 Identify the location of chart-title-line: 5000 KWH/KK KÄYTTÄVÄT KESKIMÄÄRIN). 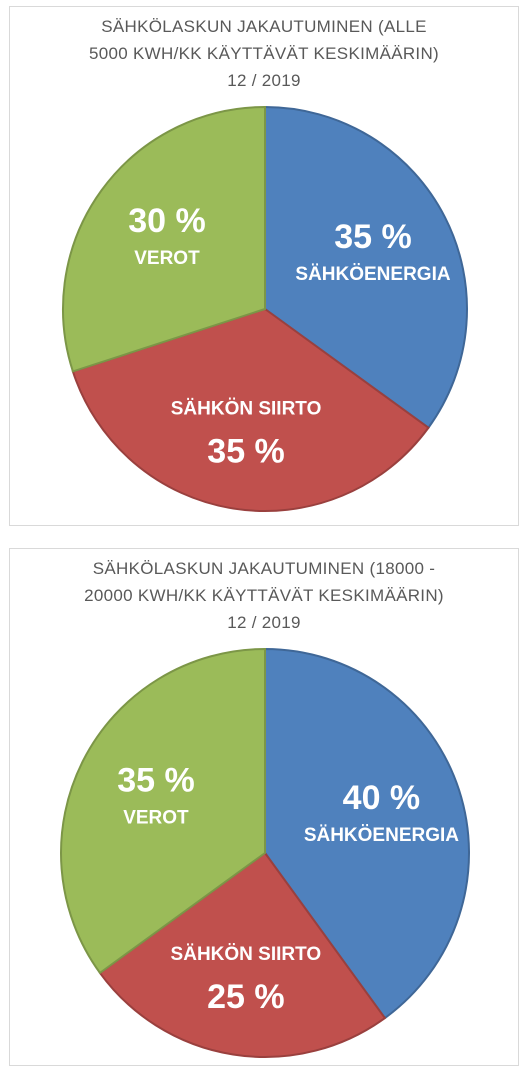
(264, 53).